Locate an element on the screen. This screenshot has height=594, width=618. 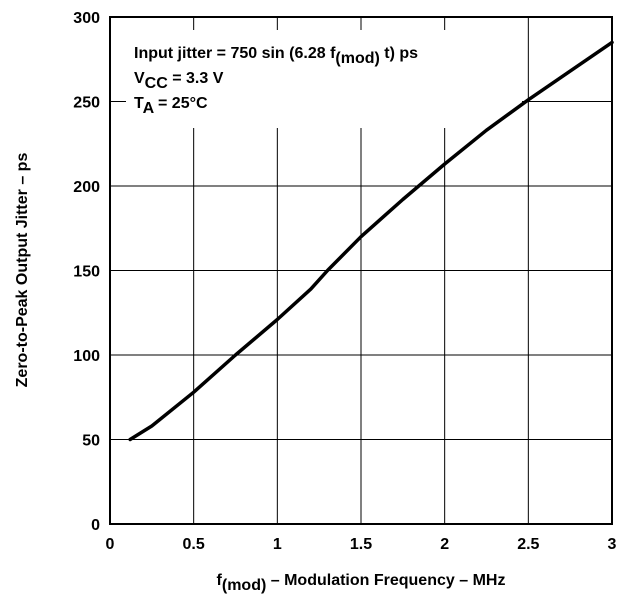
annotation-ta: TA = 25°C is located at coordinates (171, 106).